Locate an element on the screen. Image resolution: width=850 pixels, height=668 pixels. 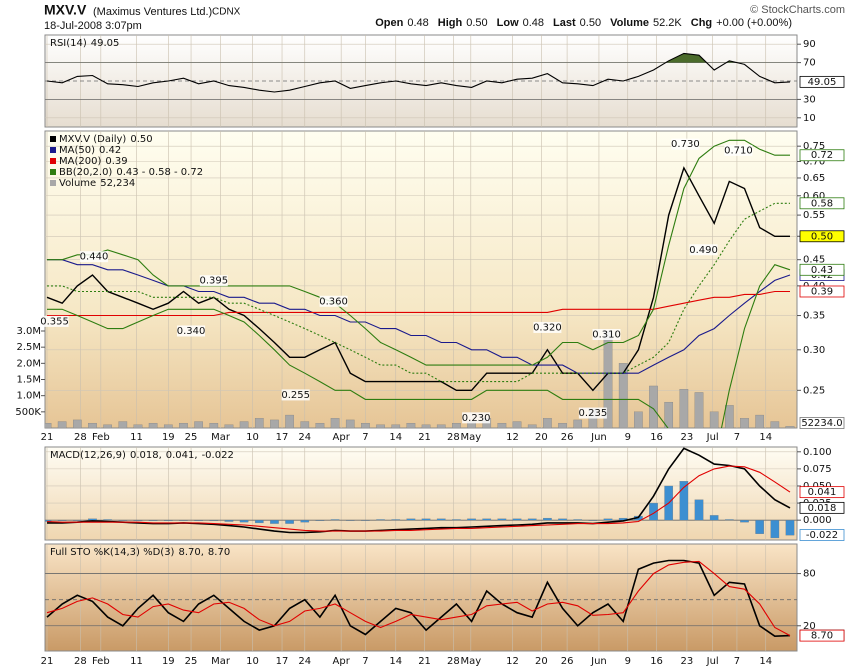
x-tick-label: 25 is located at coordinates (191, 437).